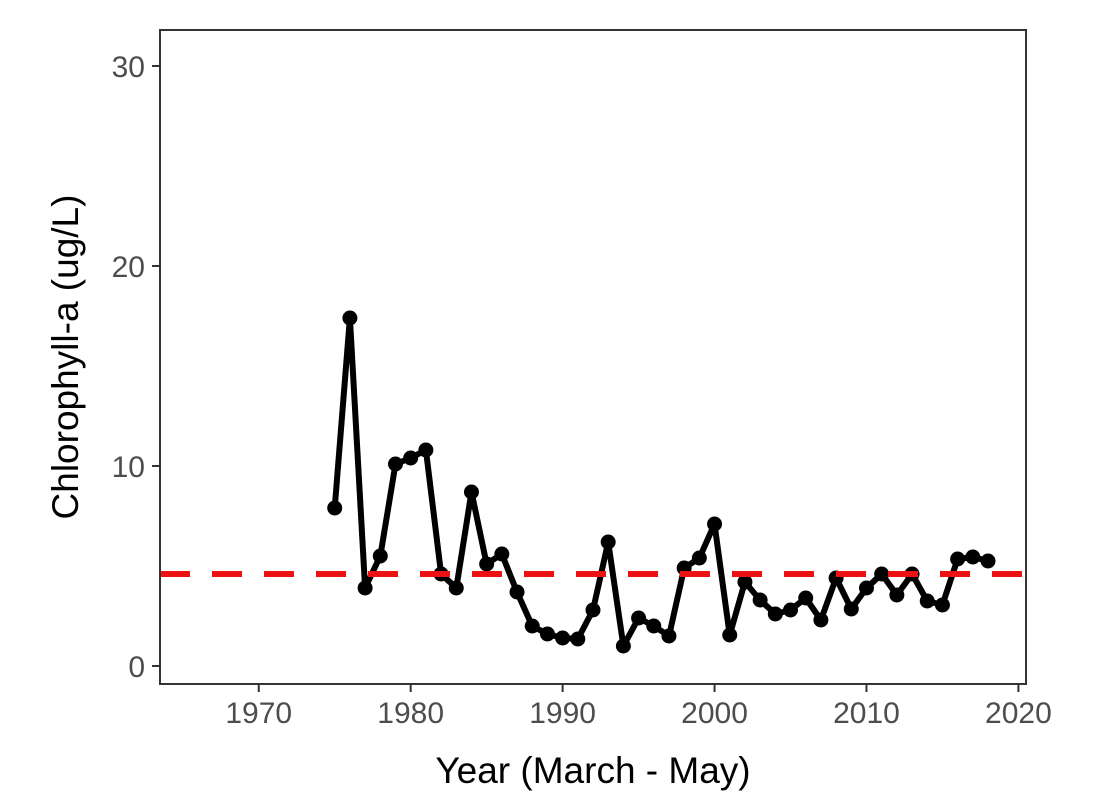 This screenshot has width=1098, height=803. What do you see at coordinates (136, 667) in the screenshot?
I see `y-tick-label: 0` at bounding box center [136, 667].